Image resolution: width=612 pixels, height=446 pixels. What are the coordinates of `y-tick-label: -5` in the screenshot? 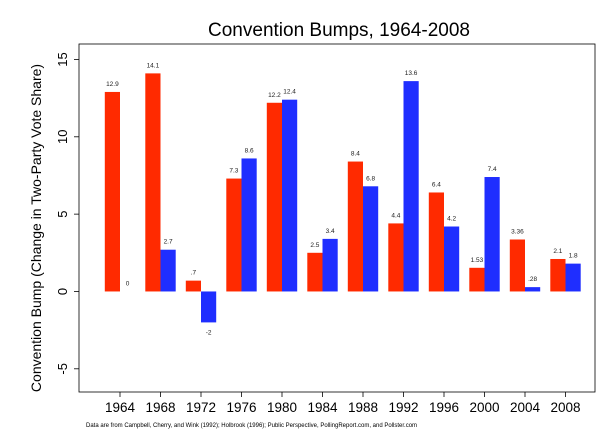 It's located at (62, 369).